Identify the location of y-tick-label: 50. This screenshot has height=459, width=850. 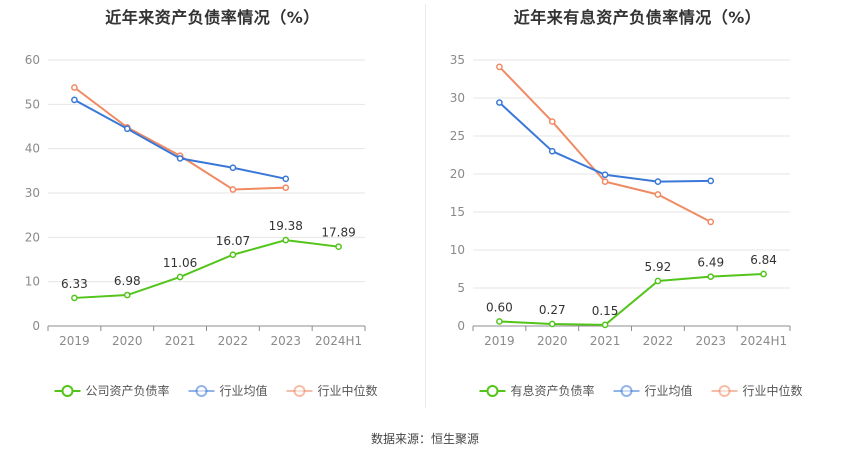
(32, 104).